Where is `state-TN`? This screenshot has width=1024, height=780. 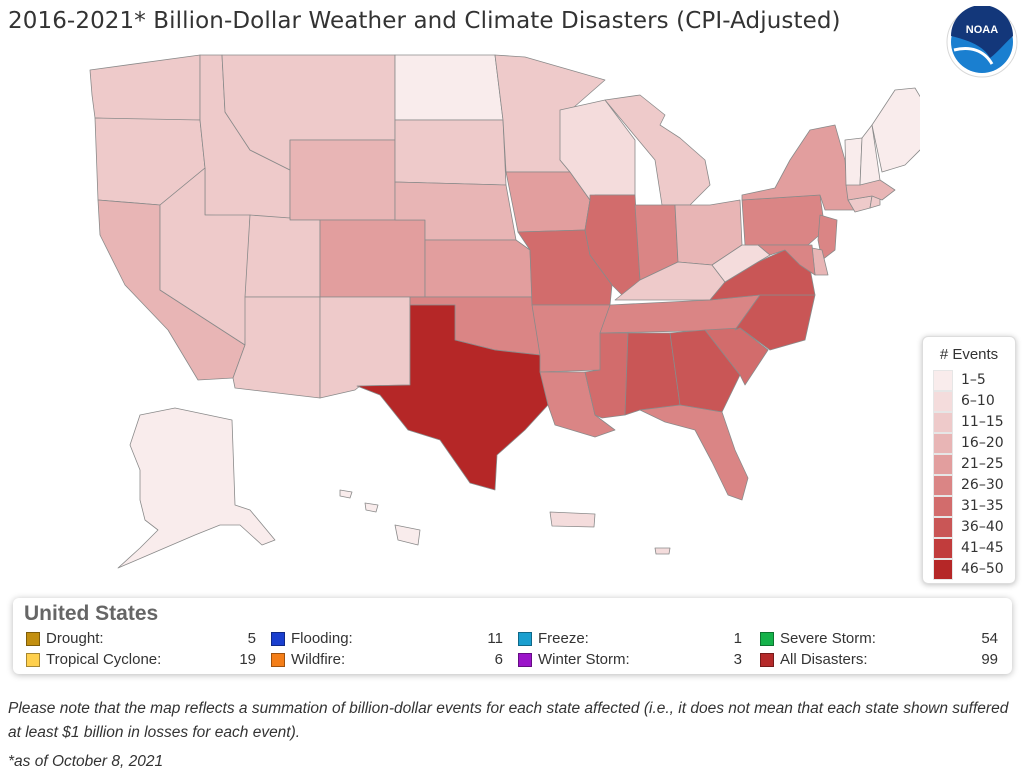 state-TN is located at coordinates (680, 314).